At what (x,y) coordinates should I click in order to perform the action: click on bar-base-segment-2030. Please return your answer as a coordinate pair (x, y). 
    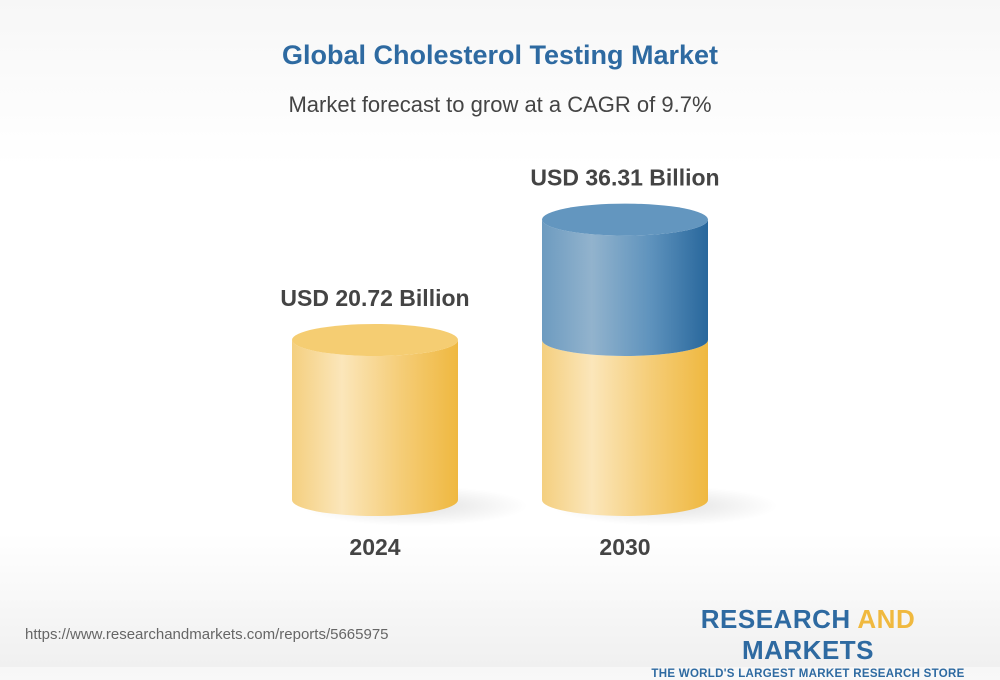
    Looking at the image, I should click on (625, 428).